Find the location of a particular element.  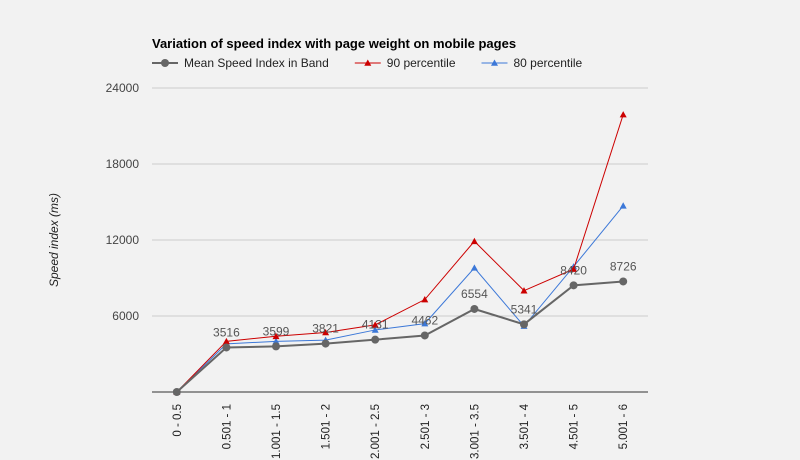

data-label: 4462 is located at coordinates (424, 320).